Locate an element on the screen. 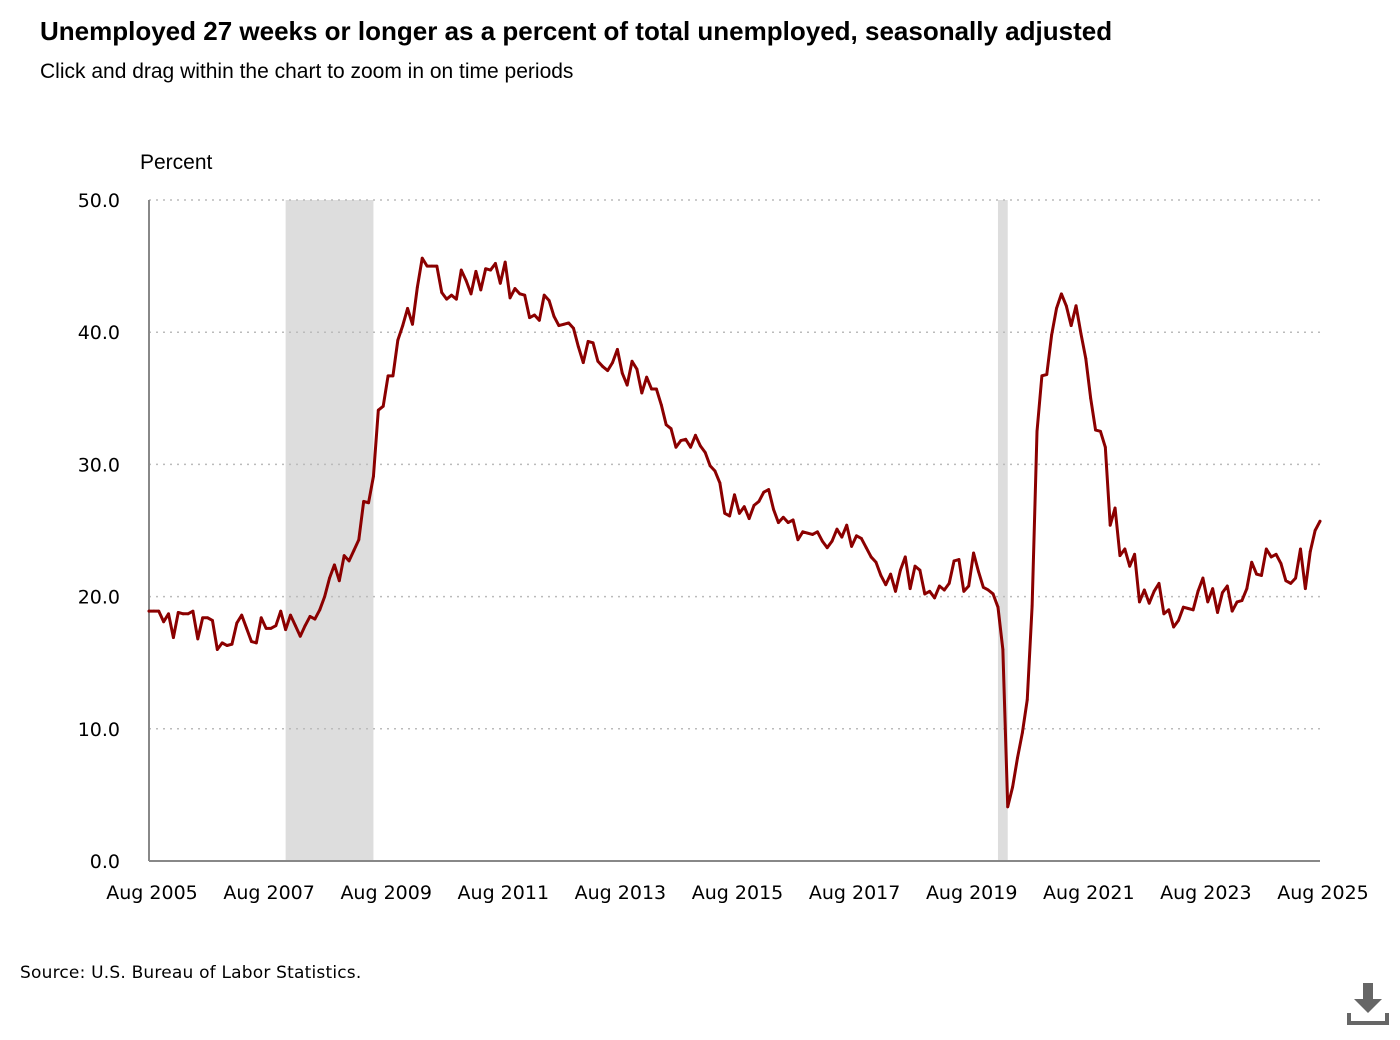 The image size is (1400, 1040). source-note: Source: U.S. Bureau of Labor Statistics. is located at coordinates (191, 973).